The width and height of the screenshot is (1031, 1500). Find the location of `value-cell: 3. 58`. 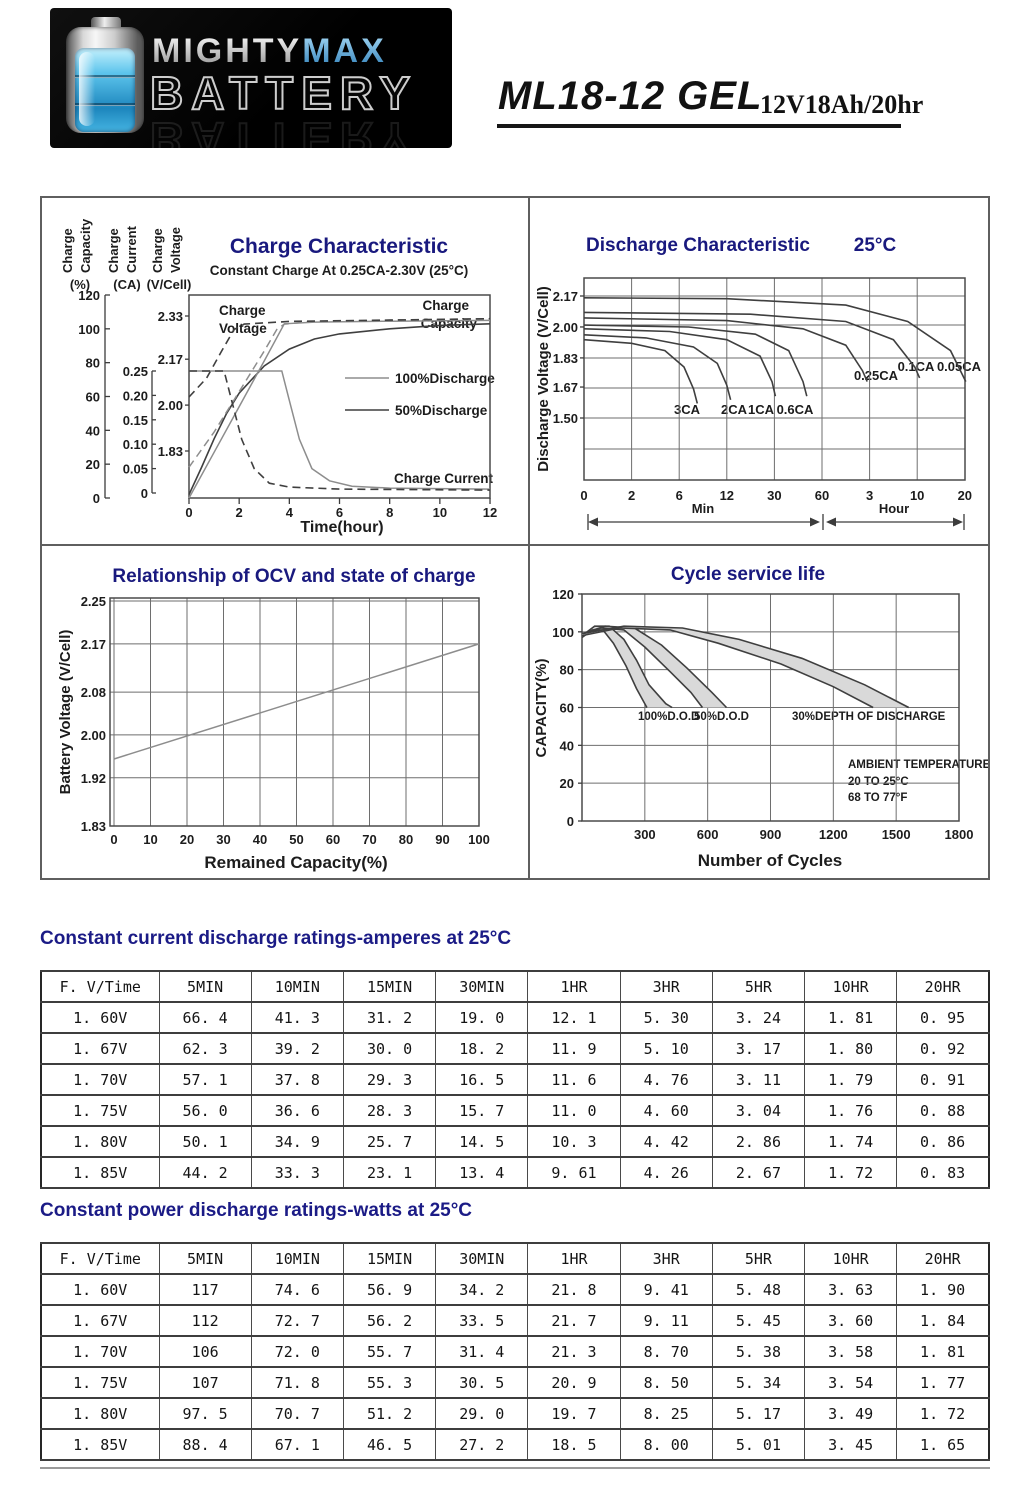

value-cell: 3. 58 is located at coordinates (851, 1351).